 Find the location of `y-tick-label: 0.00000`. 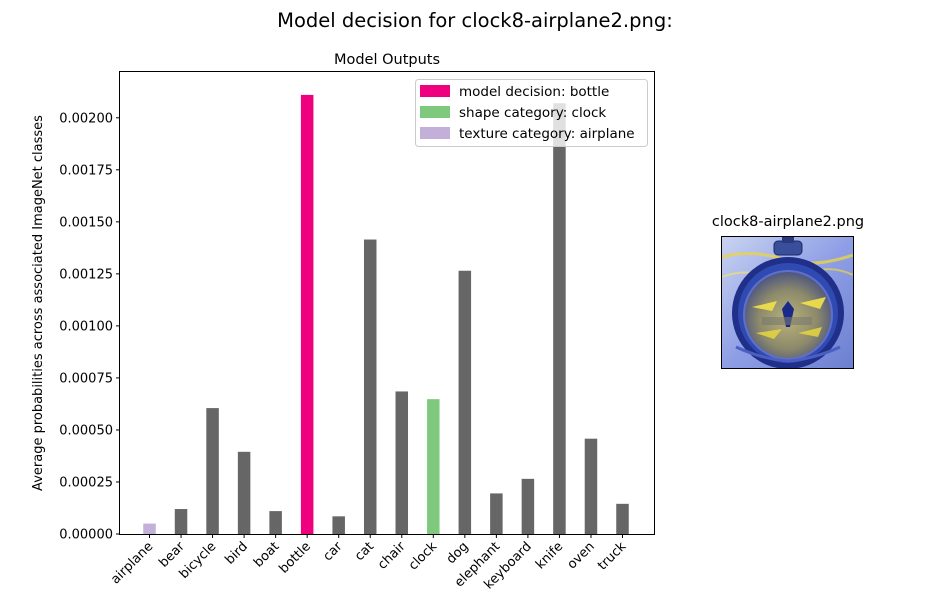

y-tick-label: 0.00000 is located at coordinates (86, 535).